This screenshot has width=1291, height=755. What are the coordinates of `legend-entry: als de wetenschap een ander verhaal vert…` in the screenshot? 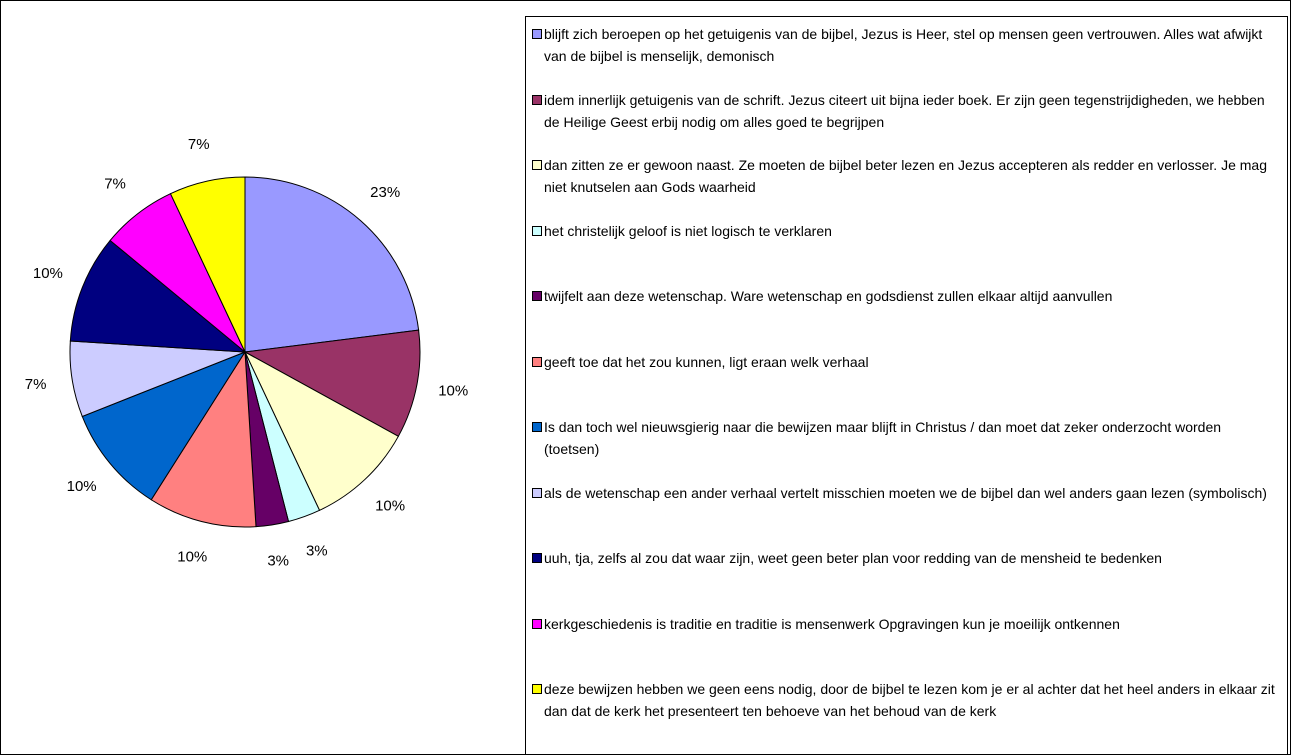 It's located at (906, 493).